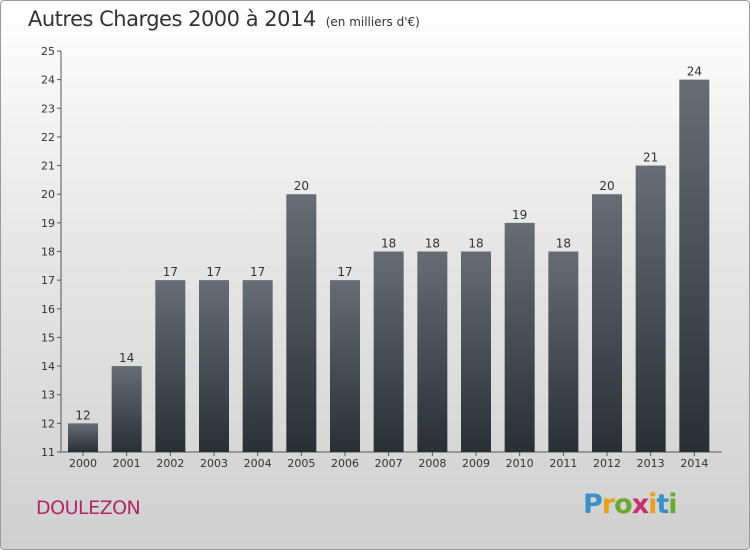 Image resolution: width=750 pixels, height=550 pixels. What do you see at coordinates (48, 395) in the screenshot?
I see `y-tick-label: 13` at bounding box center [48, 395].